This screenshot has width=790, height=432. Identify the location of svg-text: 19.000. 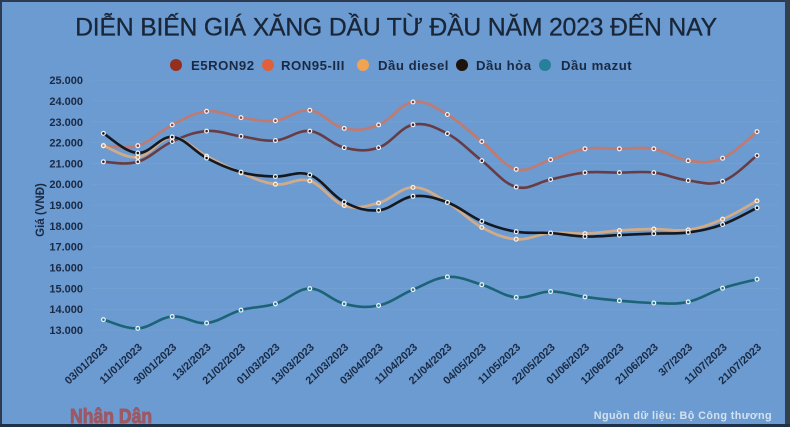
(66, 206).